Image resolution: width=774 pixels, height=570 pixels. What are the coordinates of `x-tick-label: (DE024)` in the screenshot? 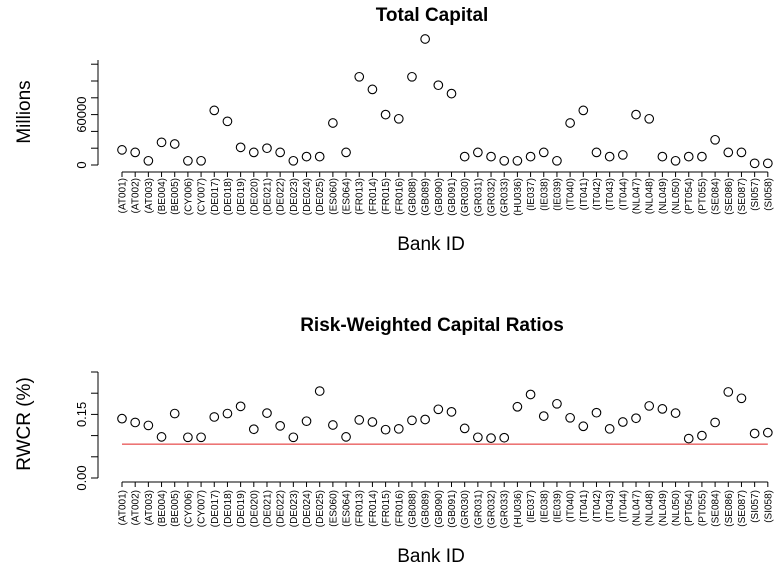 It's located at (307, 196).